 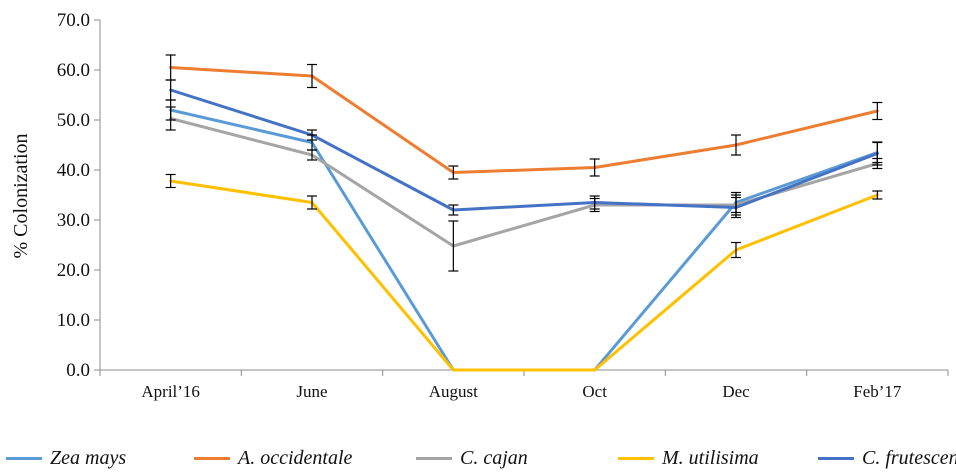 I want to click on y-tick-label: 30.0, so click(x=73, y=220).